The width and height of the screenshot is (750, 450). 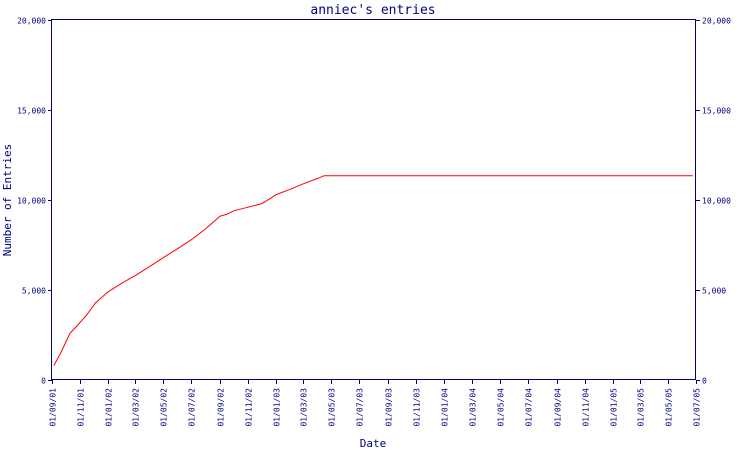 I want to click on x-tick-label: 01/05/04, so click(x=501, y=407).